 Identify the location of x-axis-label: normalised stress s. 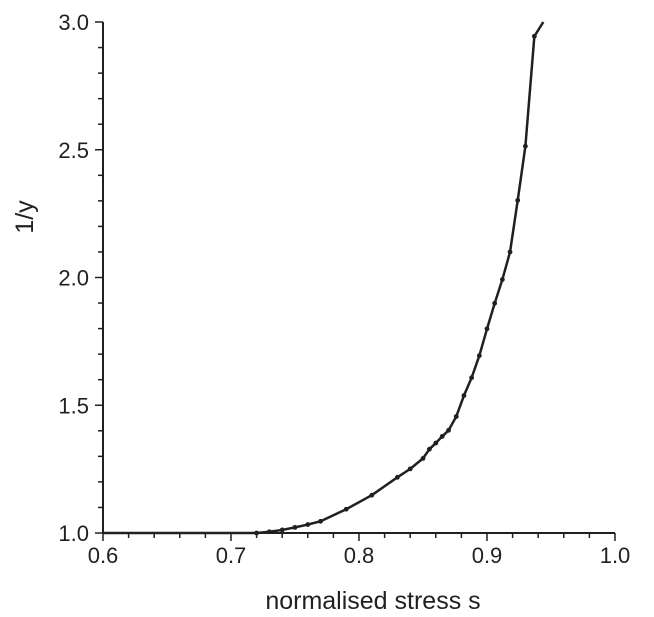
(372, 601).